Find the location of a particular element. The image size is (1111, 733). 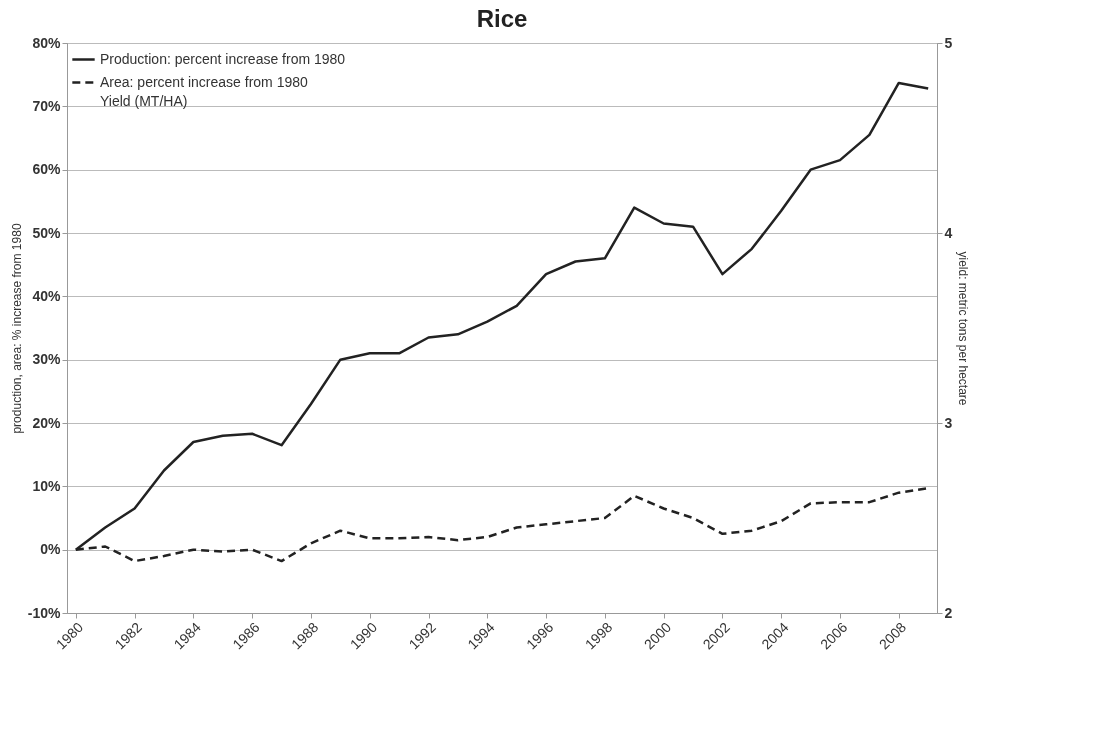

y-tick-label: 10% is located at coordinates (47, 485).